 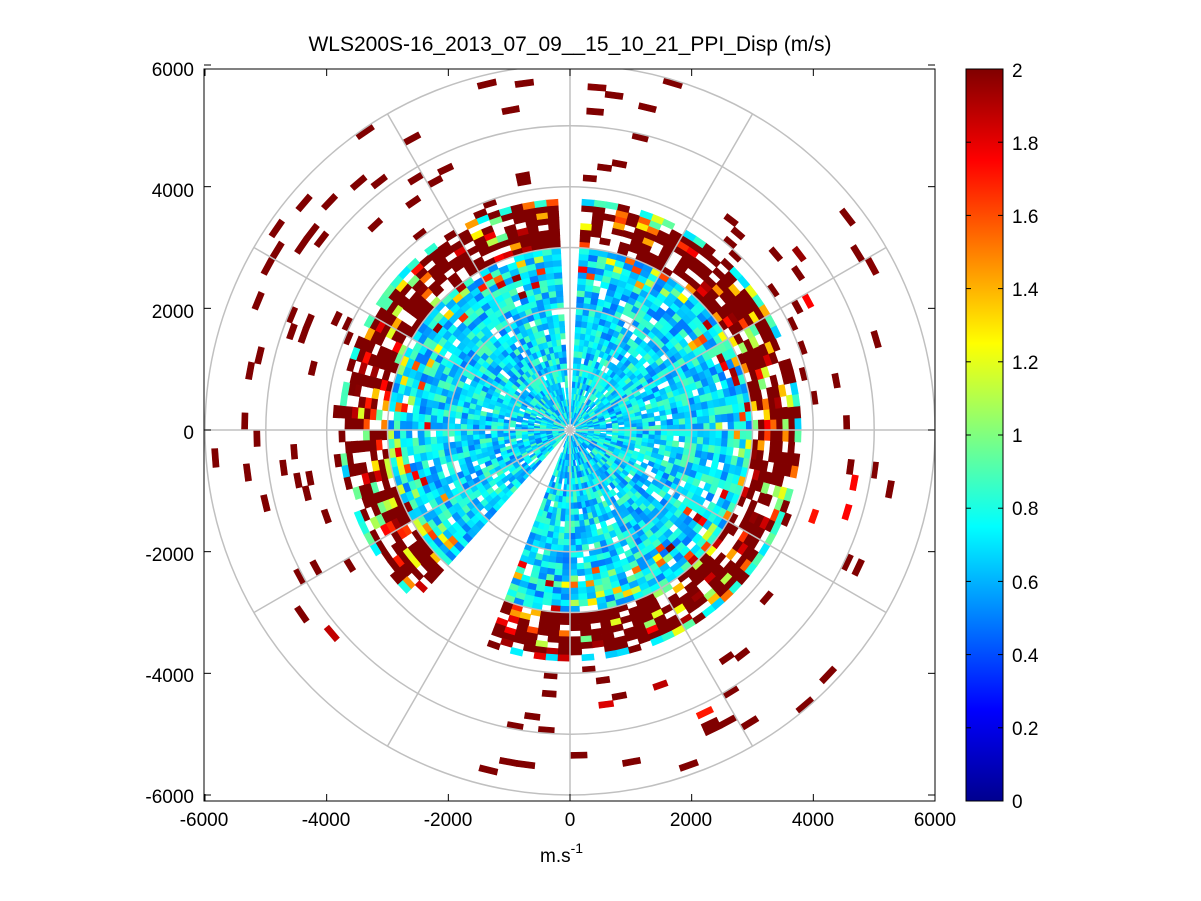 What do you see at coordinates (577, 848) in the screenshot?
I see `x-axis-label-superscript: -1` at bounding box center [577, 848].